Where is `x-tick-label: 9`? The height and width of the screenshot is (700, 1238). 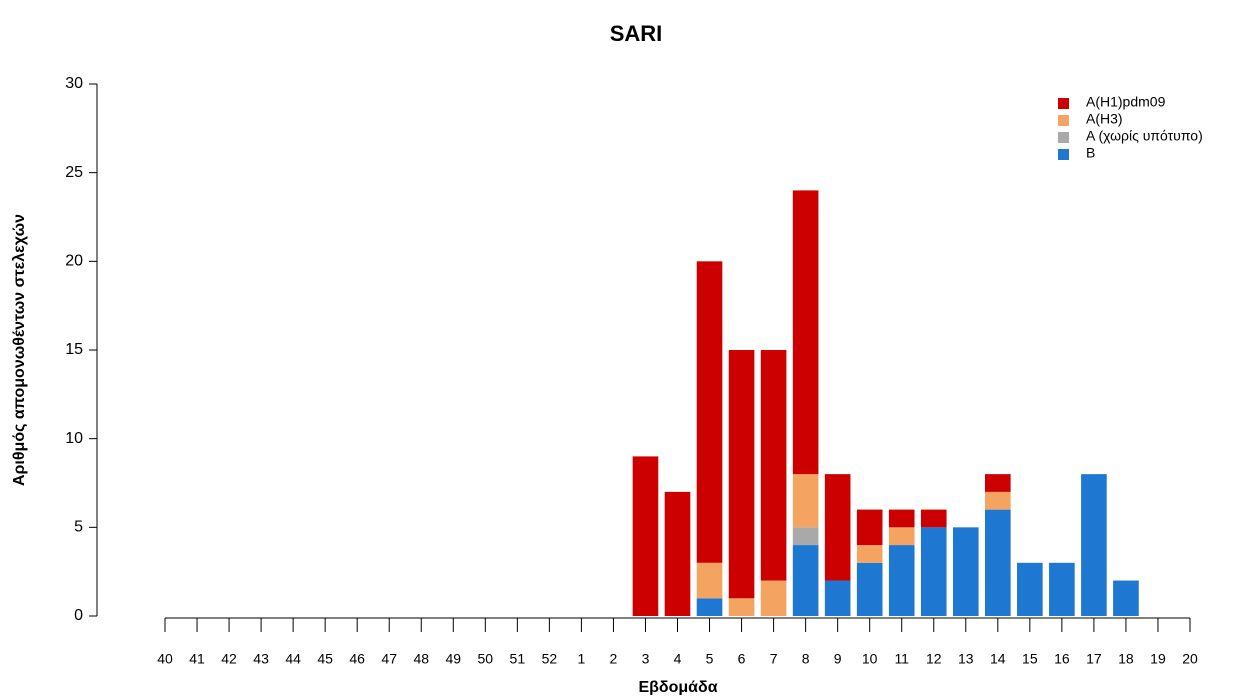
x-tick-label: 9 is located at coordinates (838, 659).